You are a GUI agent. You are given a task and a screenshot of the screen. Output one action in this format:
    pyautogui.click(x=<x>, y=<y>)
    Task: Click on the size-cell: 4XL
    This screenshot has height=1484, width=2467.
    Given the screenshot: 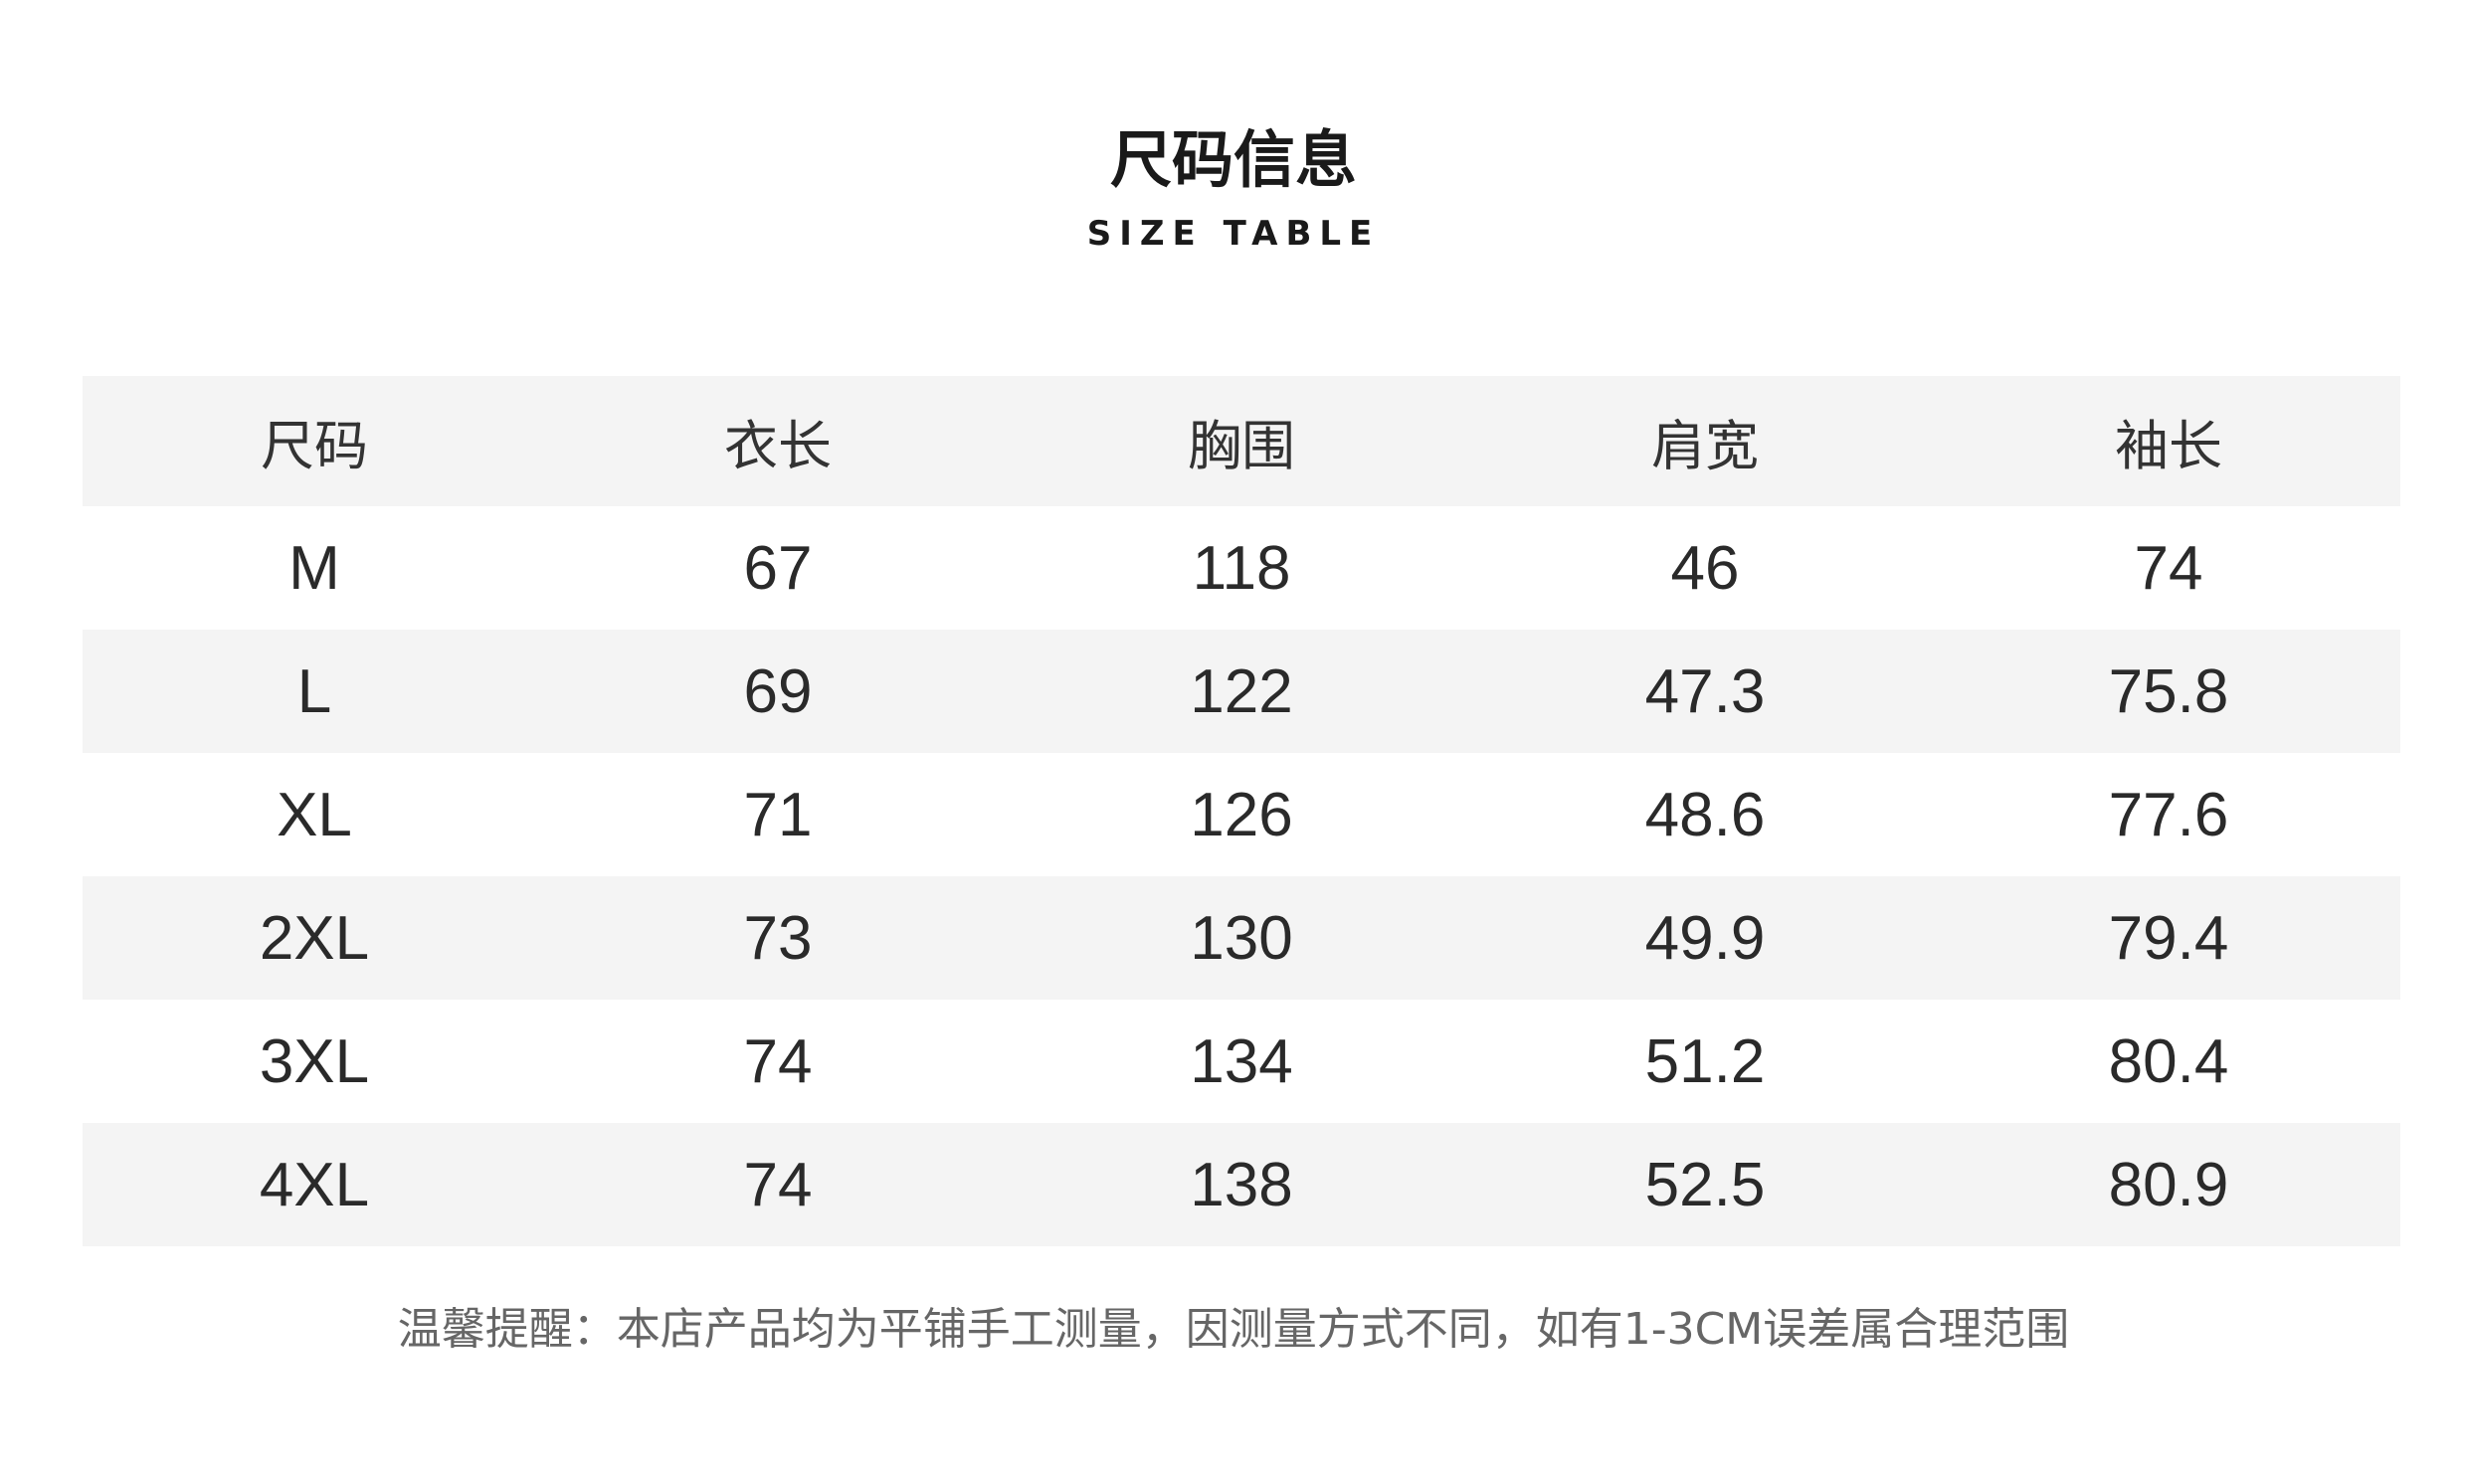 What is the action you would take?
    pyautogui.click(x=315, y=1185)
    